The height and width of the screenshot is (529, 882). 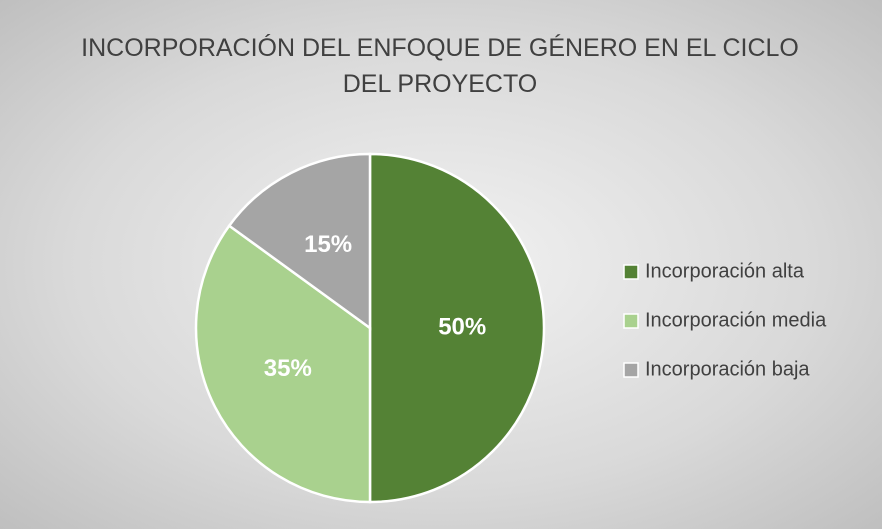 I want to click on legend-label: Incorporación alta, so click(x=725, y=271).